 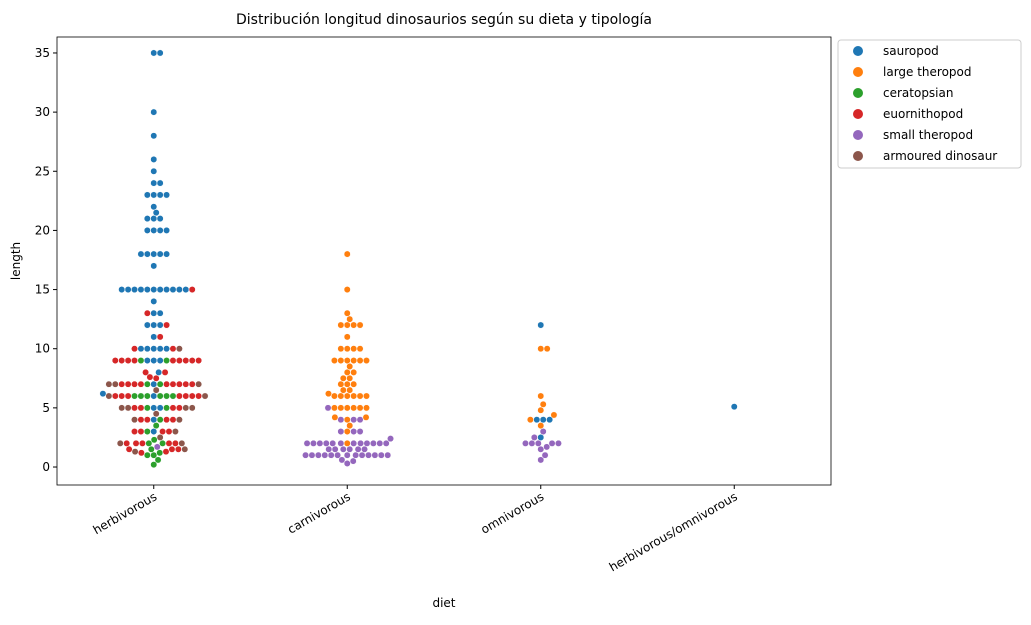 What do you see at coordinates (319, 512) in the screenshot?
I see `x-tick-label: carnivorous` at bounding box center [319, 512].